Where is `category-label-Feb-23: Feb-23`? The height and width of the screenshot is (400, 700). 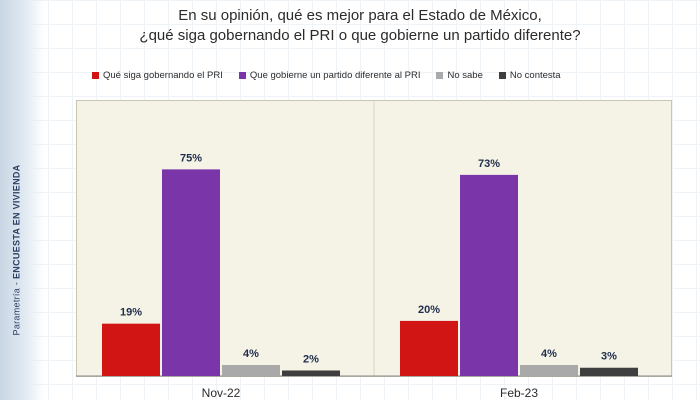
category-label-Feb-23: Feb-23 is located at coordinates (519, 393).